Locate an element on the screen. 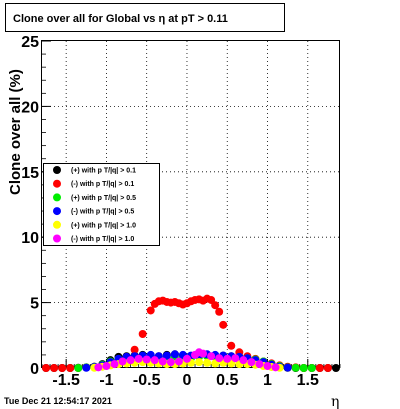 This screenshot has width=400, height=409. y-axis-label: Clone over all (%) is located at coordinates (15, 132).